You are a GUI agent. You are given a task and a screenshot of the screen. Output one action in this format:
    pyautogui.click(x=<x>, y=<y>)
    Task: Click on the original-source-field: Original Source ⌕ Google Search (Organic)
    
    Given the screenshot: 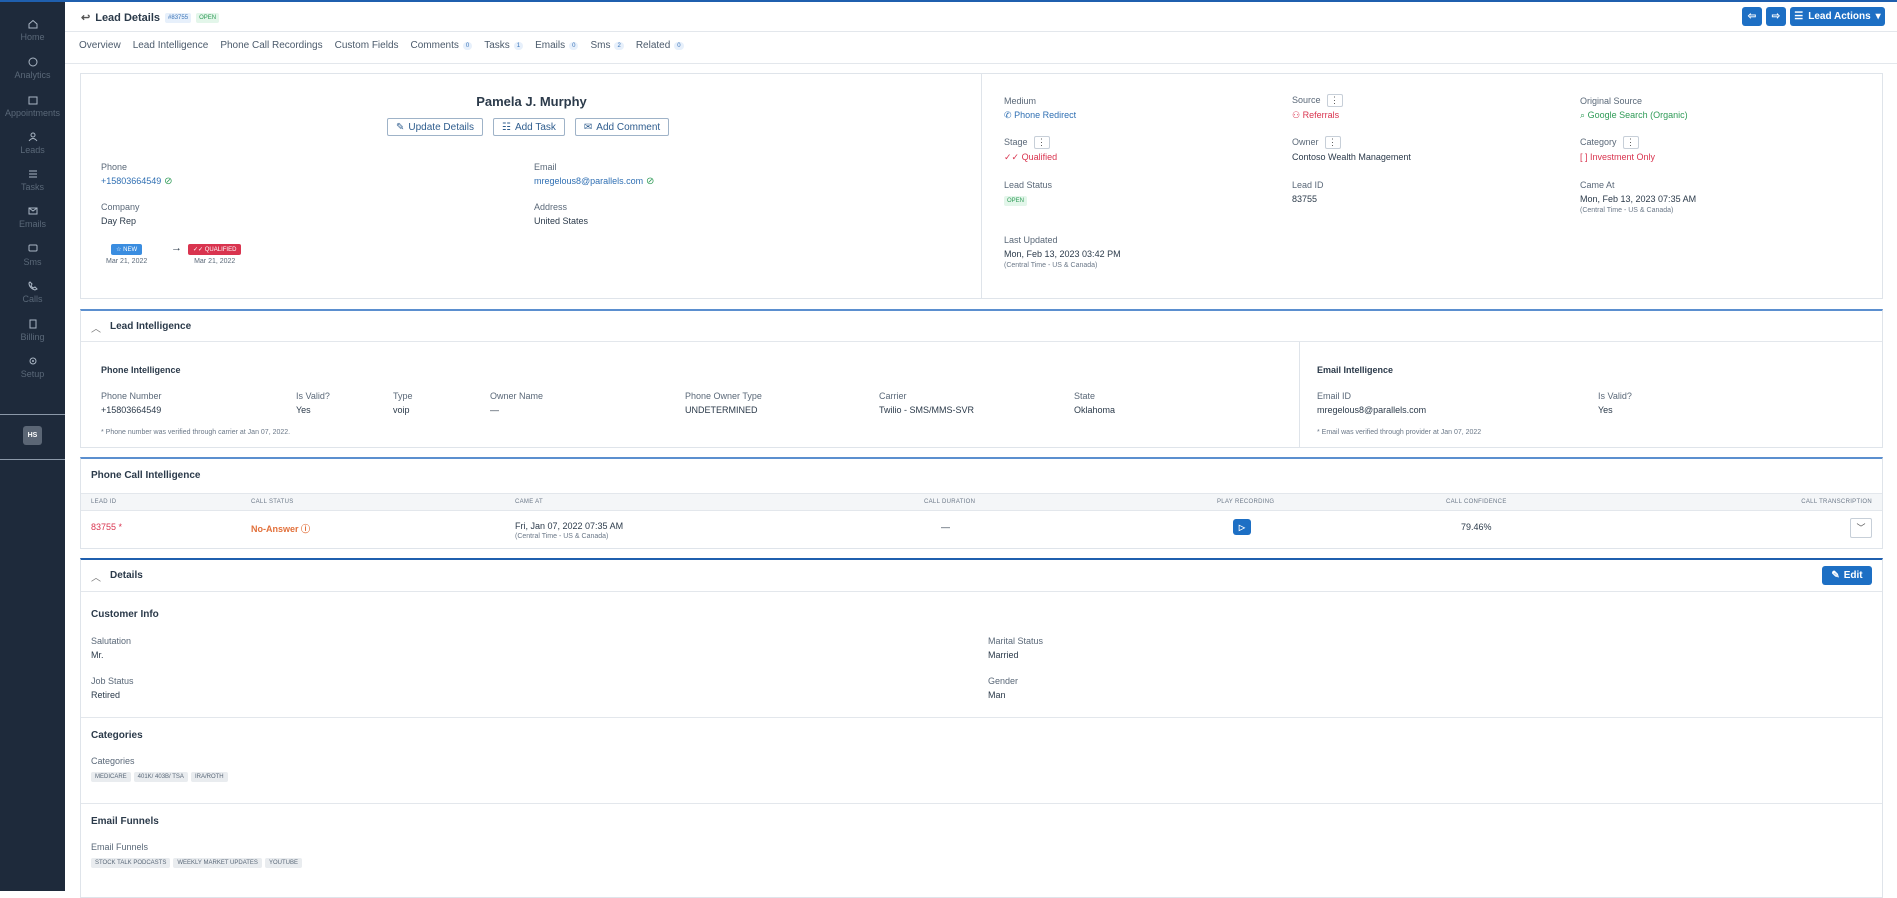 What is the action you would take?
    pyautogui.click(x=1634, y=108)
    